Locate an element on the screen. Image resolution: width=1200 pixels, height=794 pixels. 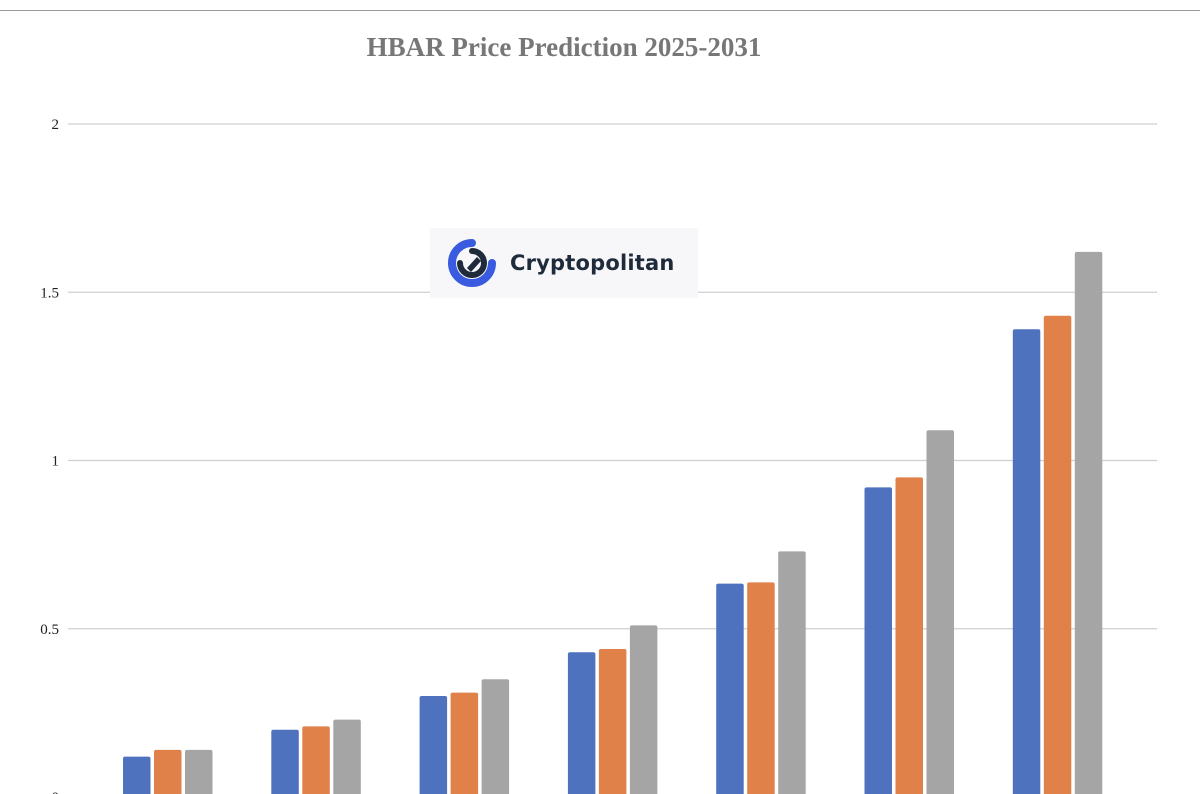
watermark: Cryptopolitan is located at coordinates (564, 263).